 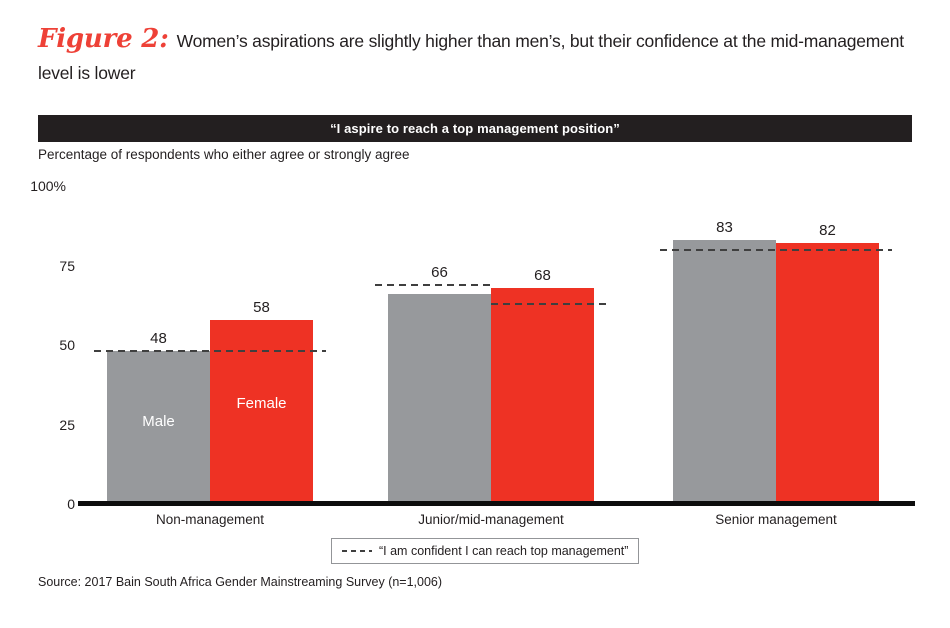 I want to click on bar-value-label: 82, so click(x=827, y=231).